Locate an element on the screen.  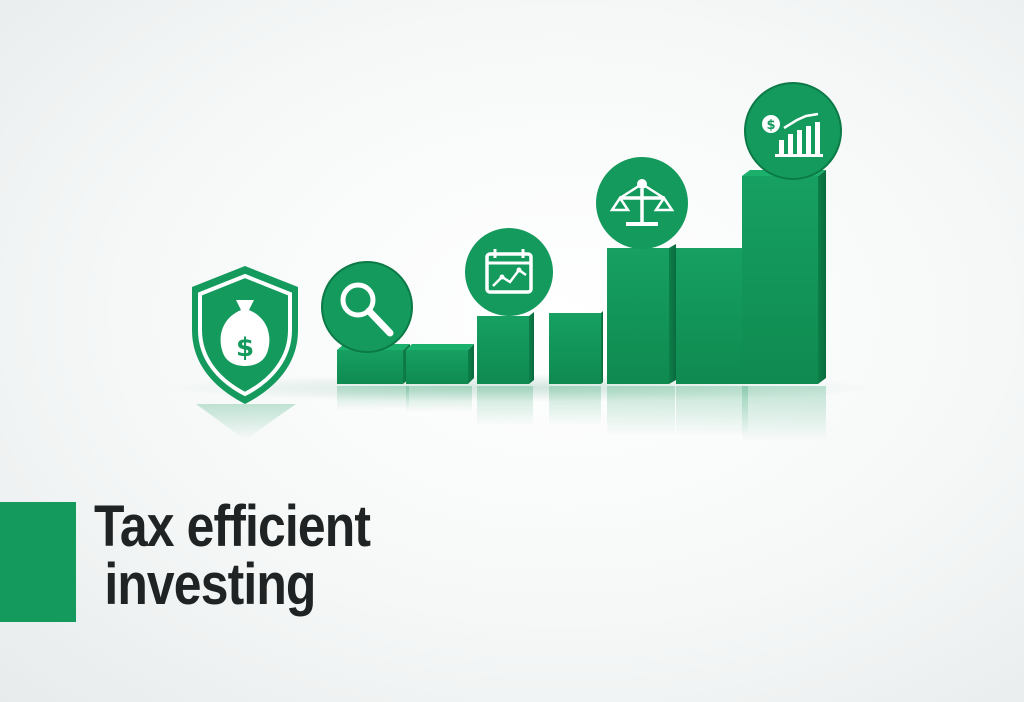
calendar-chart-icon is located at coordinates (509, 272).